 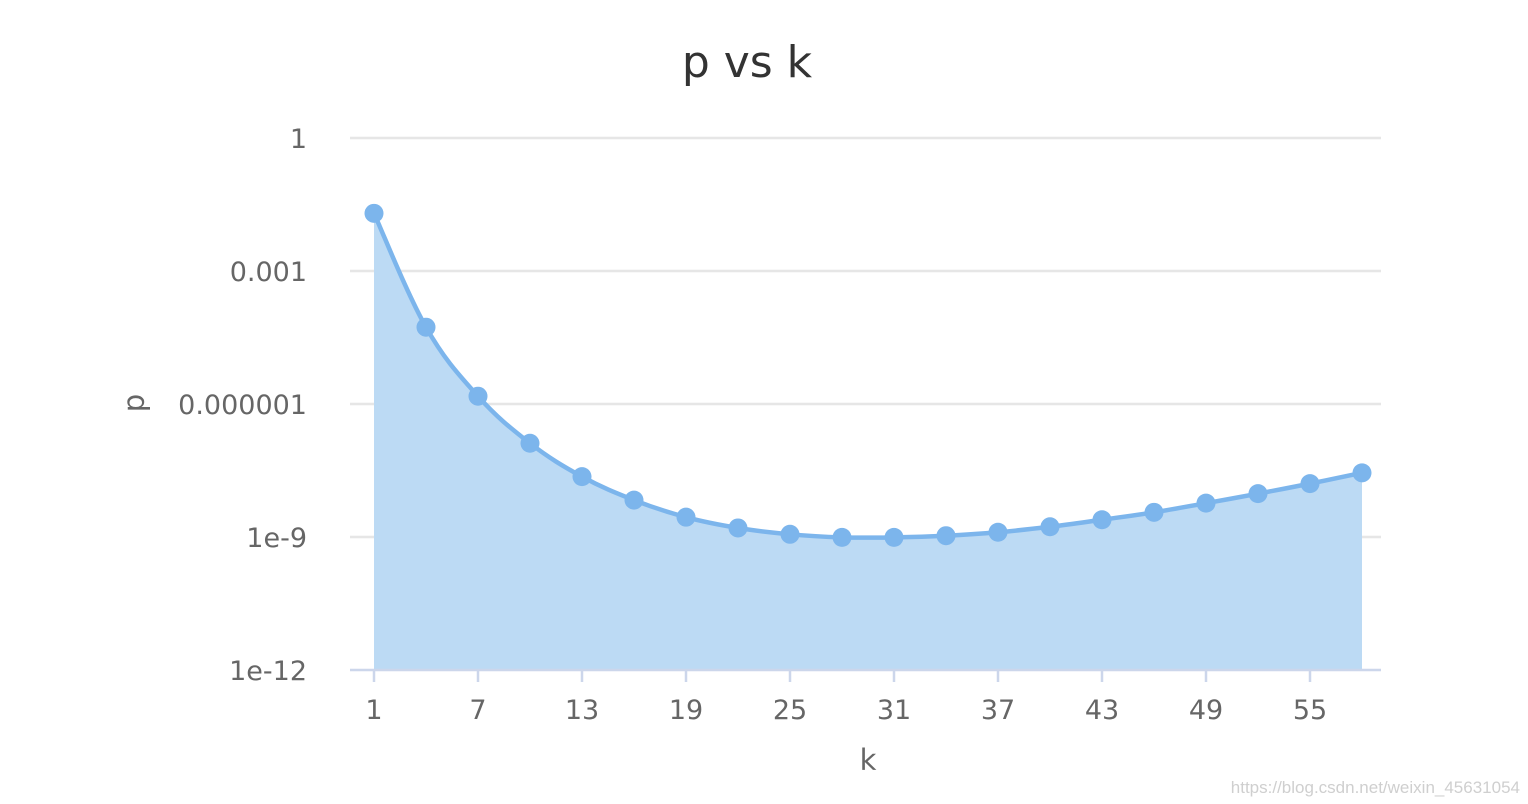 What do you see at coordinates (477, 710) in the screenshot?
I see `x-tick-label: 7` at bounding box center [477, 710].